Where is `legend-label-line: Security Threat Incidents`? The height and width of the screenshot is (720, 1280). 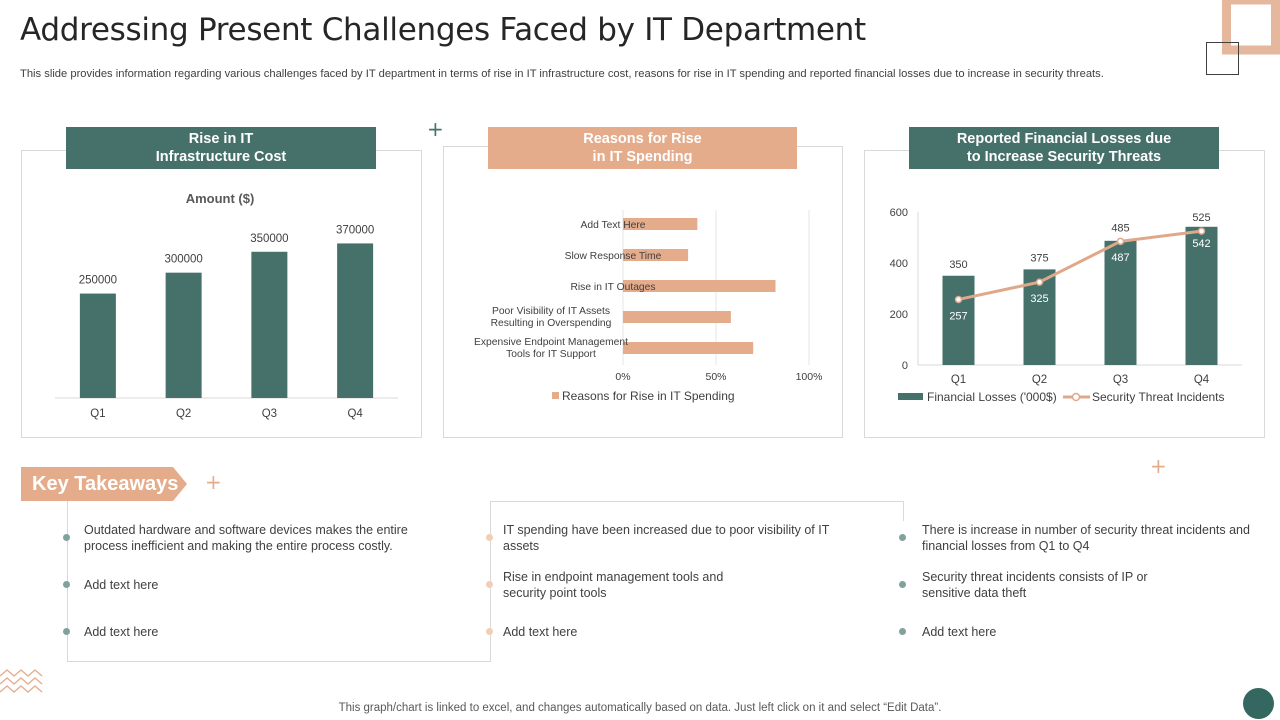
legend-label-line: Security Threat Incidents is located at coordinates (1158, 397).